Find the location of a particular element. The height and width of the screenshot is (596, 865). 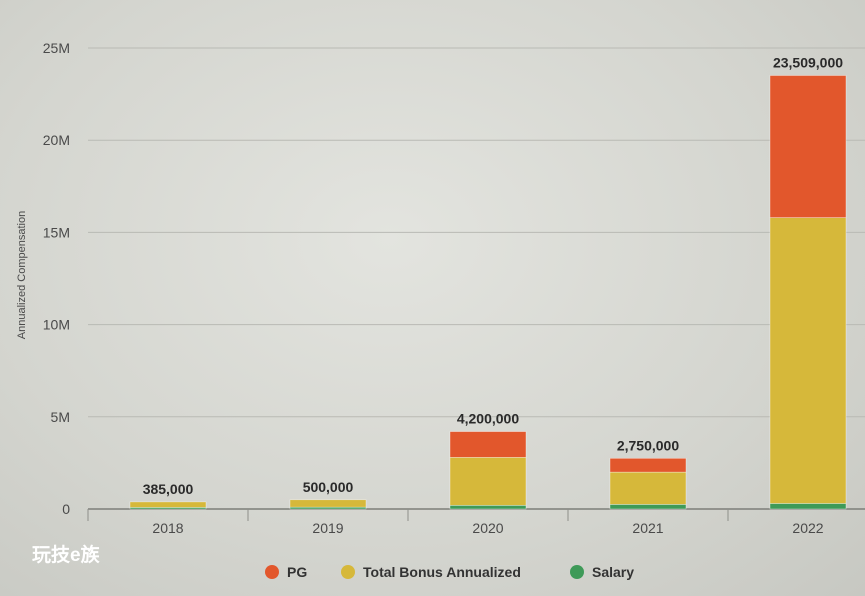

x-tick-label: 2019 is located at coordinates (327, 528).